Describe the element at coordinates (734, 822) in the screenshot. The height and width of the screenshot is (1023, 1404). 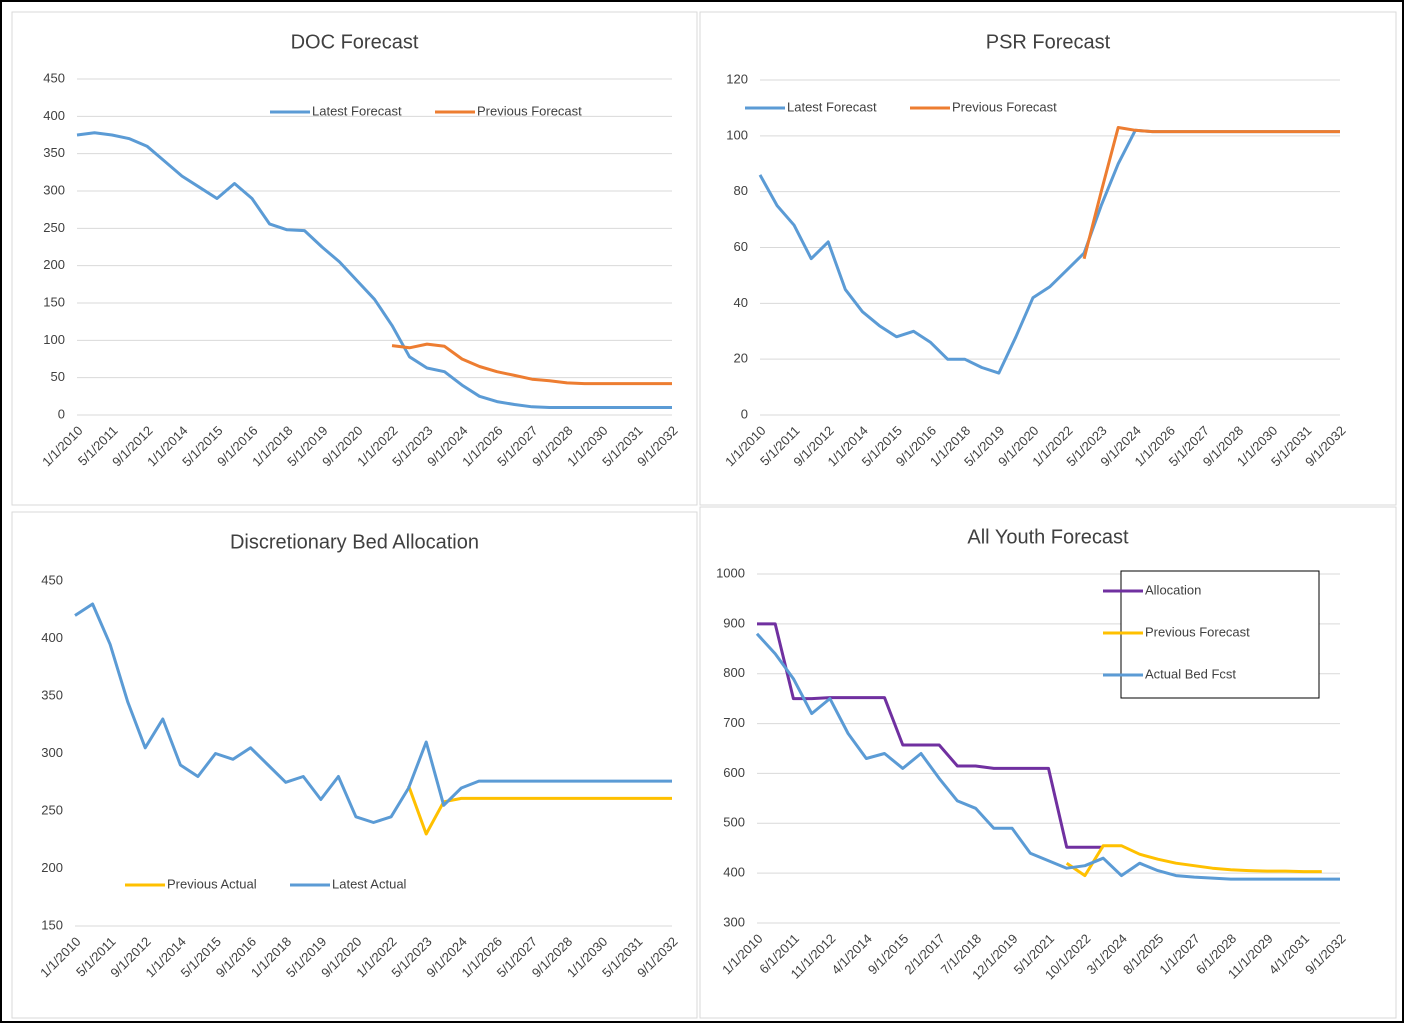
I see `y-tick-label: 500` at that location.